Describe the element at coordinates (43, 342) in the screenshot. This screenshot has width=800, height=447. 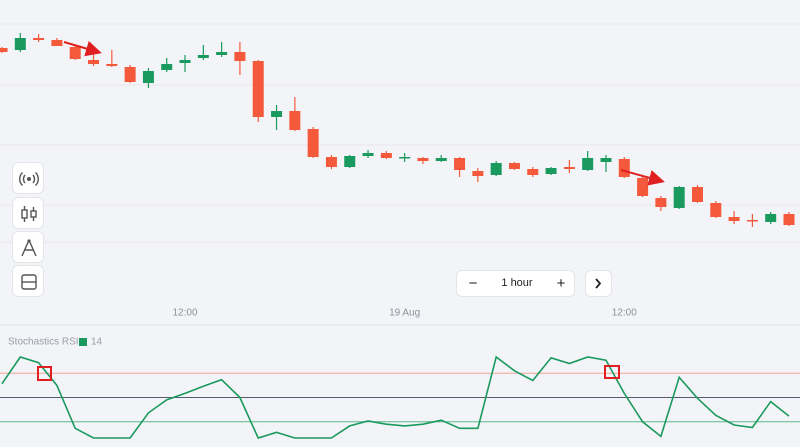
I see `indicator-title: Stochastics RSI` at that location.